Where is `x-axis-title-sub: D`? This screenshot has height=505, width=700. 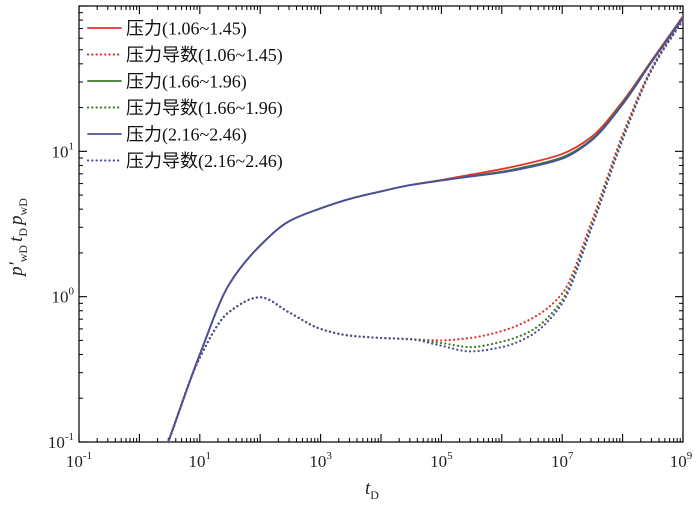
x-axis-title-sub: D is located at coordinates (374, 495).